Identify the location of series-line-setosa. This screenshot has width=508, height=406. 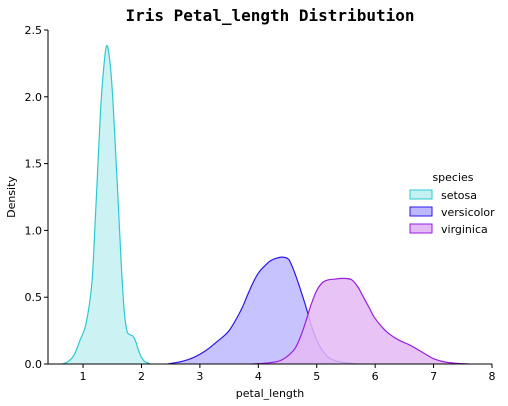
(106, 204).